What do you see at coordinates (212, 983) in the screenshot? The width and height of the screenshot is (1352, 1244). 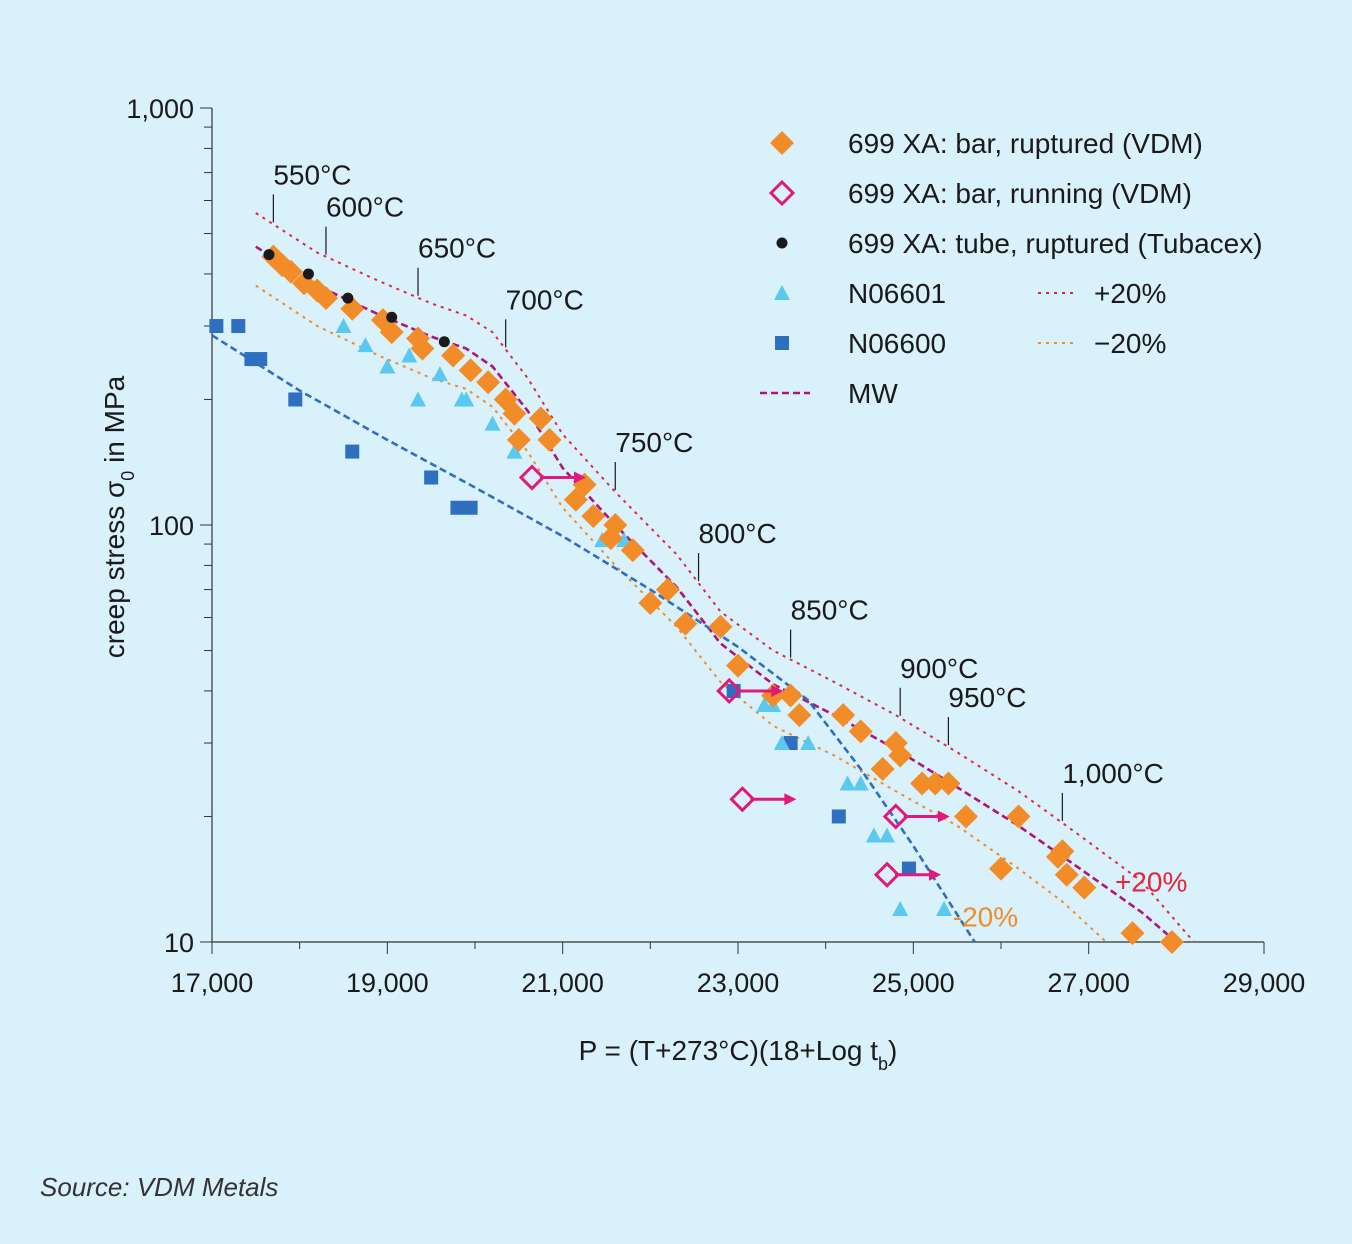 I see `x-tick-label: 17,000` at bounding box center [212, 983].